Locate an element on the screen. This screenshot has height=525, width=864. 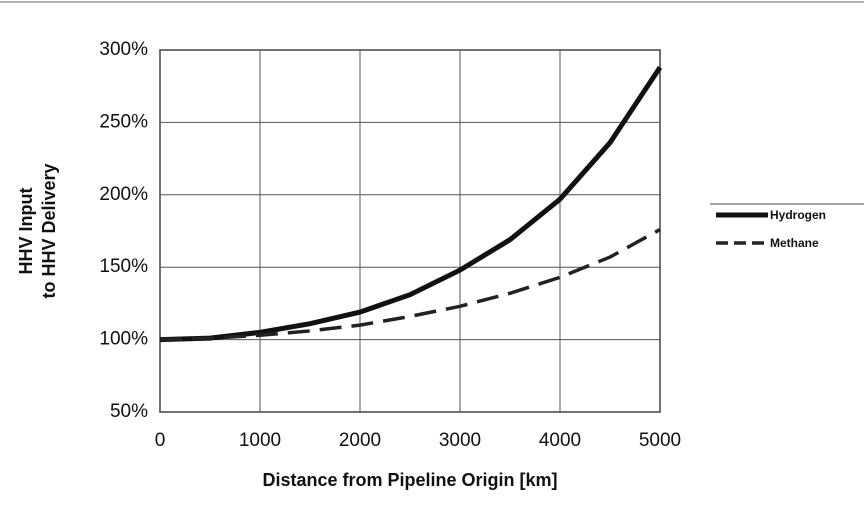
y-tick-label: 100% is located at coordinates (123, 339).